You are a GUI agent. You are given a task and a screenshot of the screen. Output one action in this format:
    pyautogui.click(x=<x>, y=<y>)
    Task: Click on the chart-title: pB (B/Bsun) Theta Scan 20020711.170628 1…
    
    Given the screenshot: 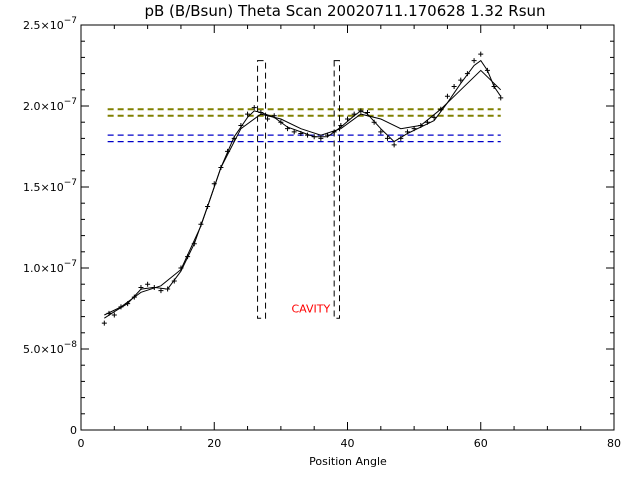 What is the action you would take?
    pyautogui.click(x=344, y=11)
    